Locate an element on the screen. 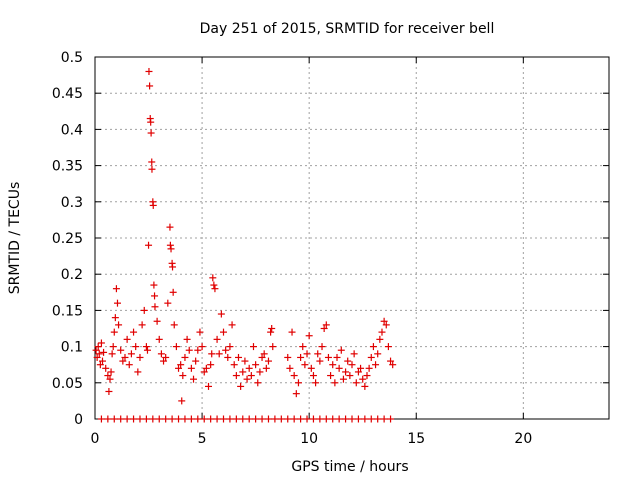  x-axis-label: GPS time / hours is located at coordinates (349, 467).